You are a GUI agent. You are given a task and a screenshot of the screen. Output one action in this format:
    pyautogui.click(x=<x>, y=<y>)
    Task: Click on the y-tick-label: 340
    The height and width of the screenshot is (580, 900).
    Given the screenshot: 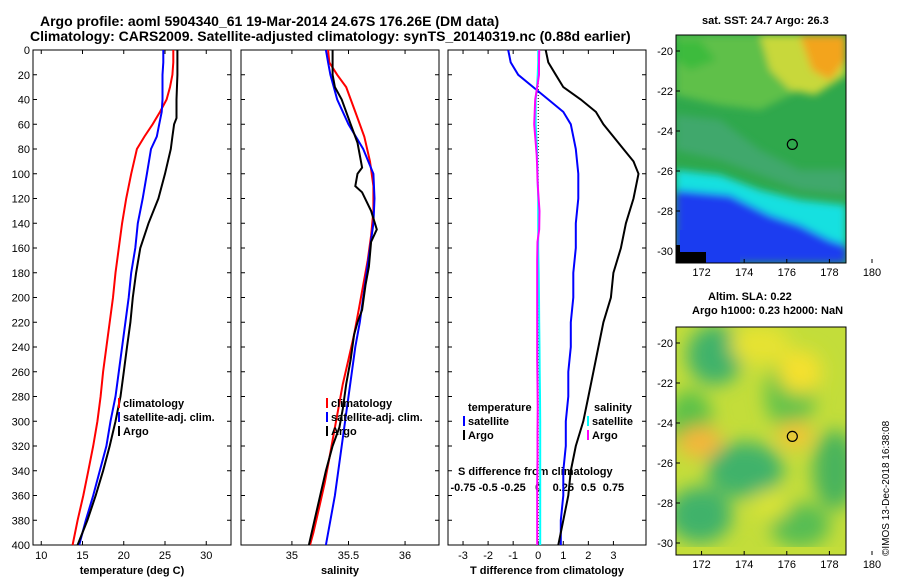 What is the action you would take?
    pyautogui.click(x=21, y=472)
    